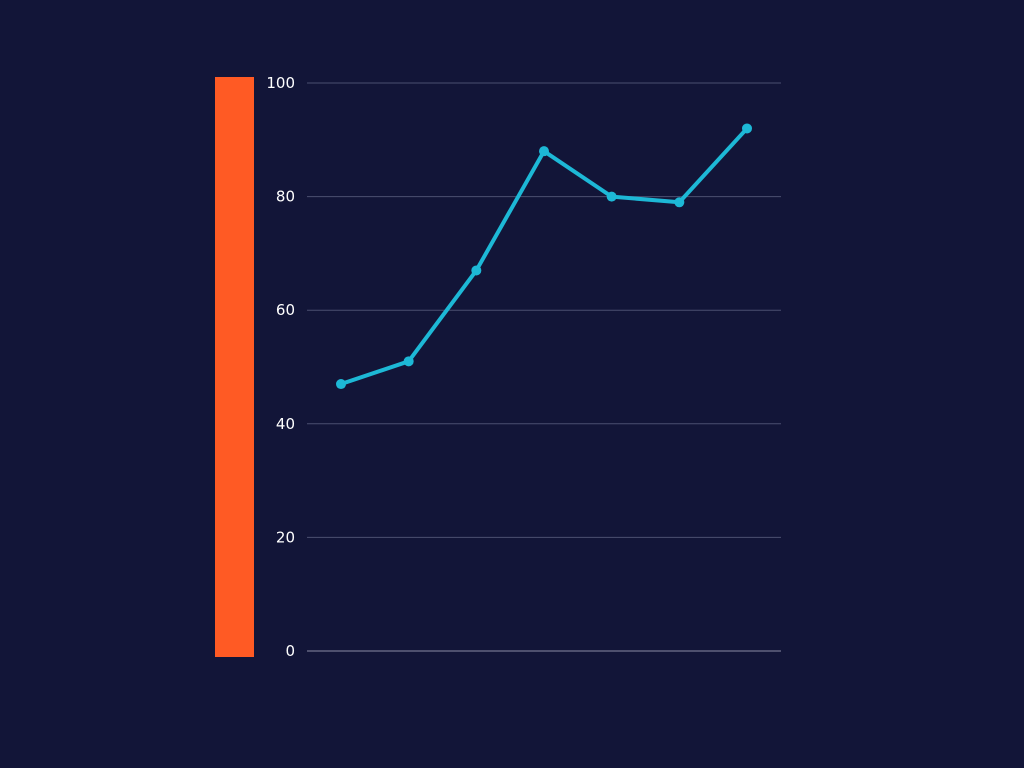  Describe the element at coordinates (234, 367) in the screenshot. I see `accent-bar` at that location.